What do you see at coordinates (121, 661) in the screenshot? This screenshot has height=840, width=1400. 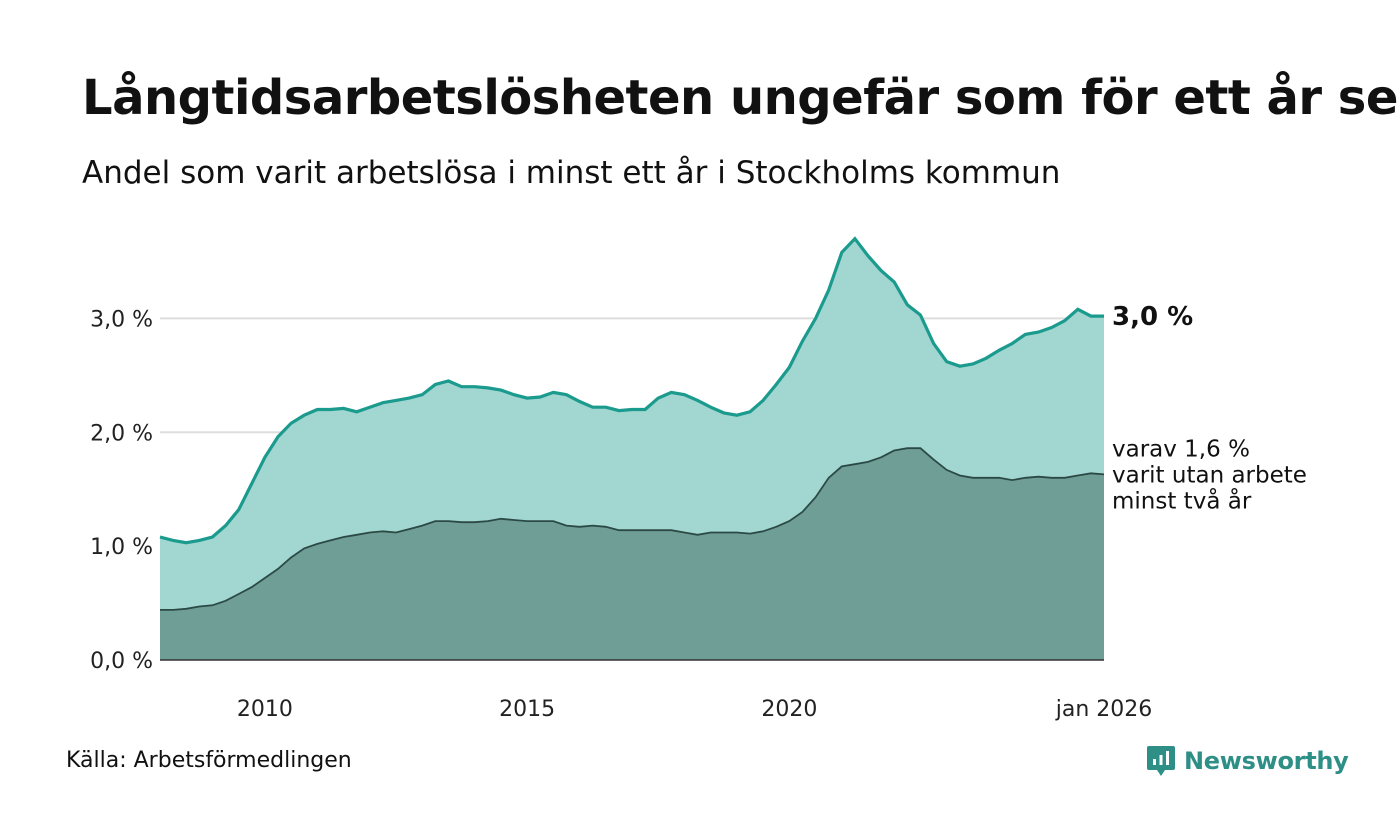 I see `y-tick-label: 0,0 %` at bounding box center [121, 661].